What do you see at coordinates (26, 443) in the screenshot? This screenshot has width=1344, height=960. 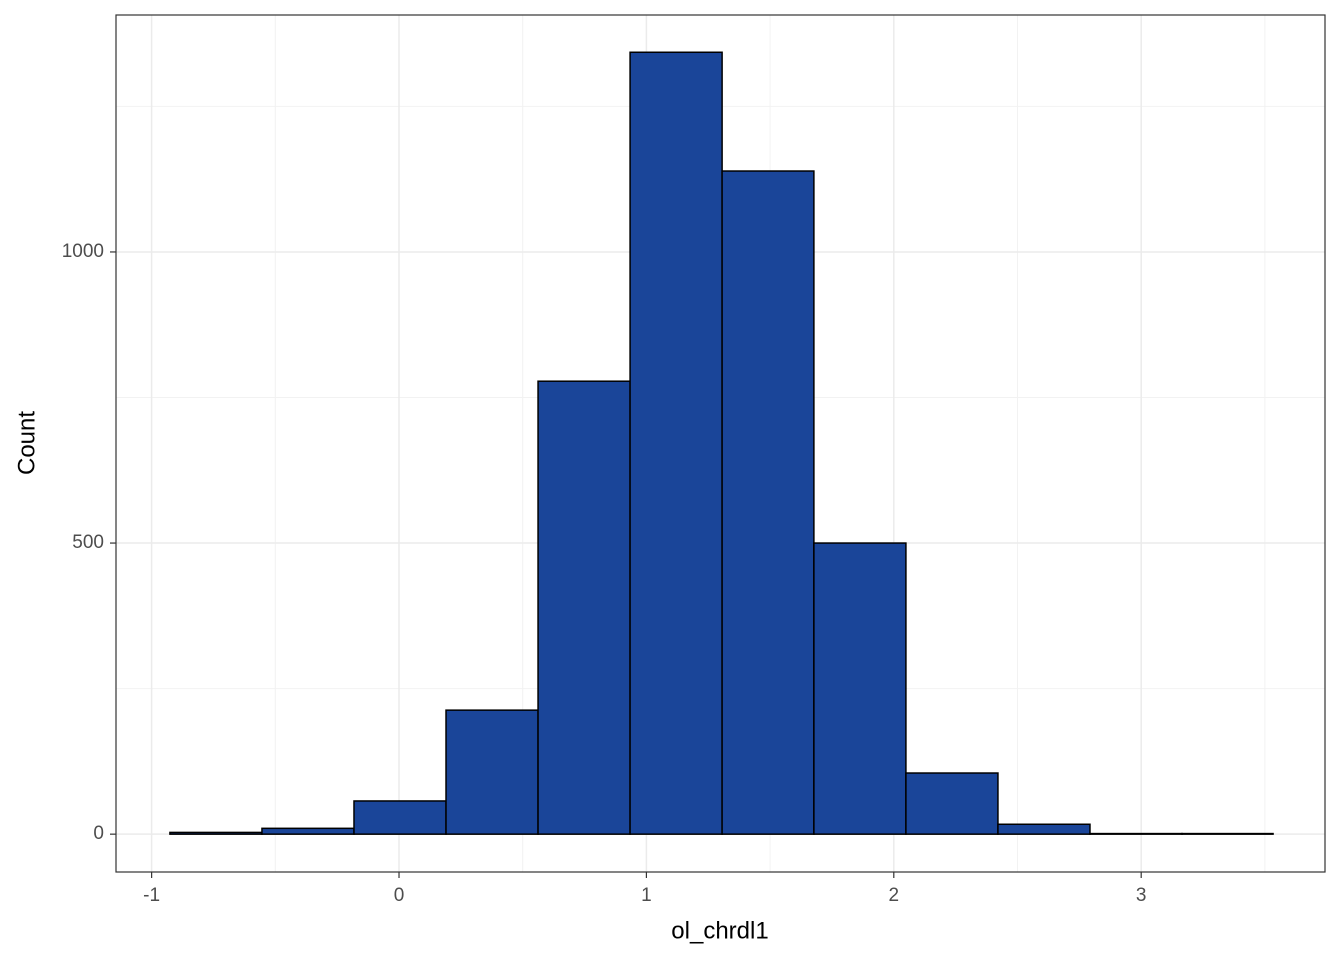 I see `y-axis-title: Count` at bounding box center [26, 443].